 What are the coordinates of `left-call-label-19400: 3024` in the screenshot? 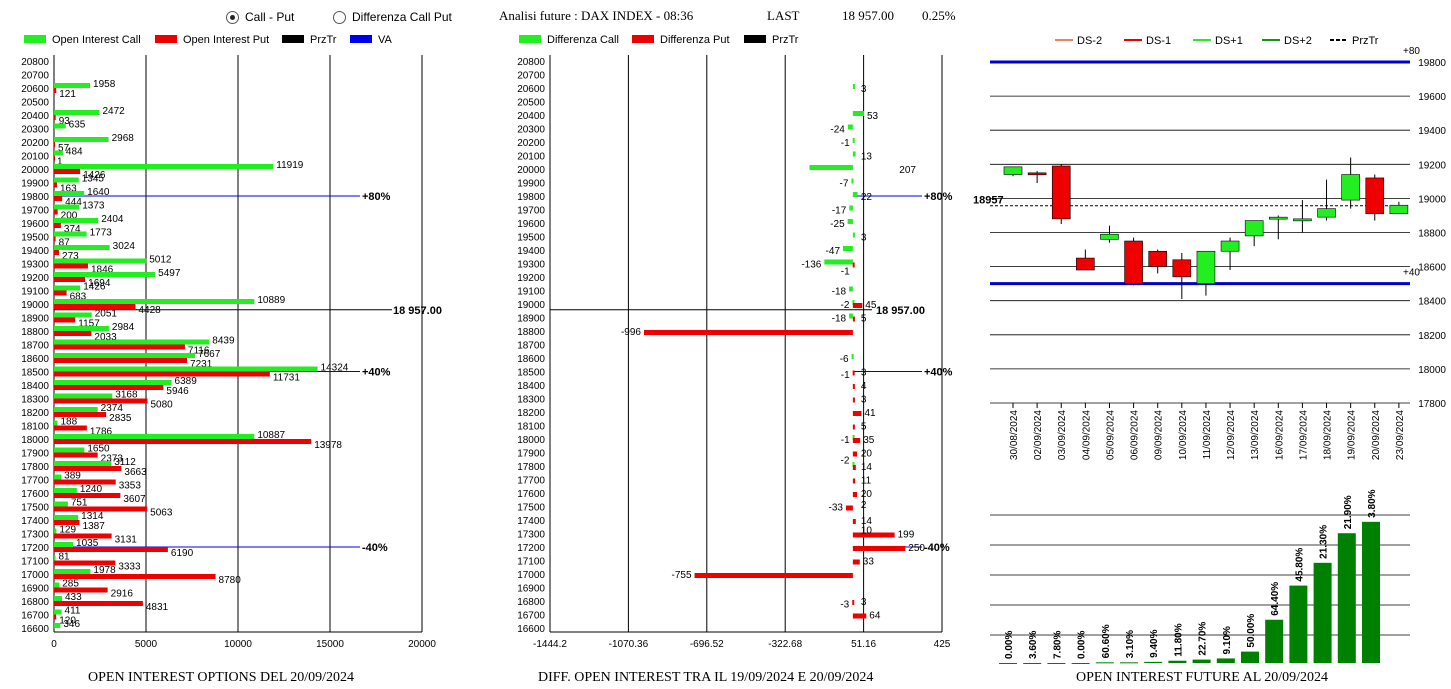 It's located at (124, 246).